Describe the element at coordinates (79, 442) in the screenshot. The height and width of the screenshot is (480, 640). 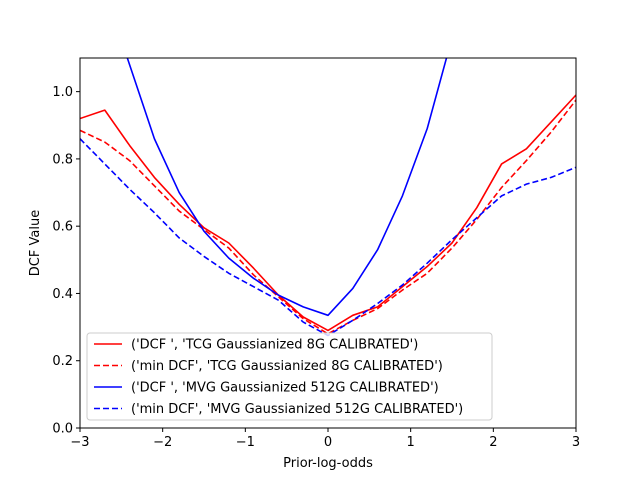
I see `x-tick-label: −3` at that location.